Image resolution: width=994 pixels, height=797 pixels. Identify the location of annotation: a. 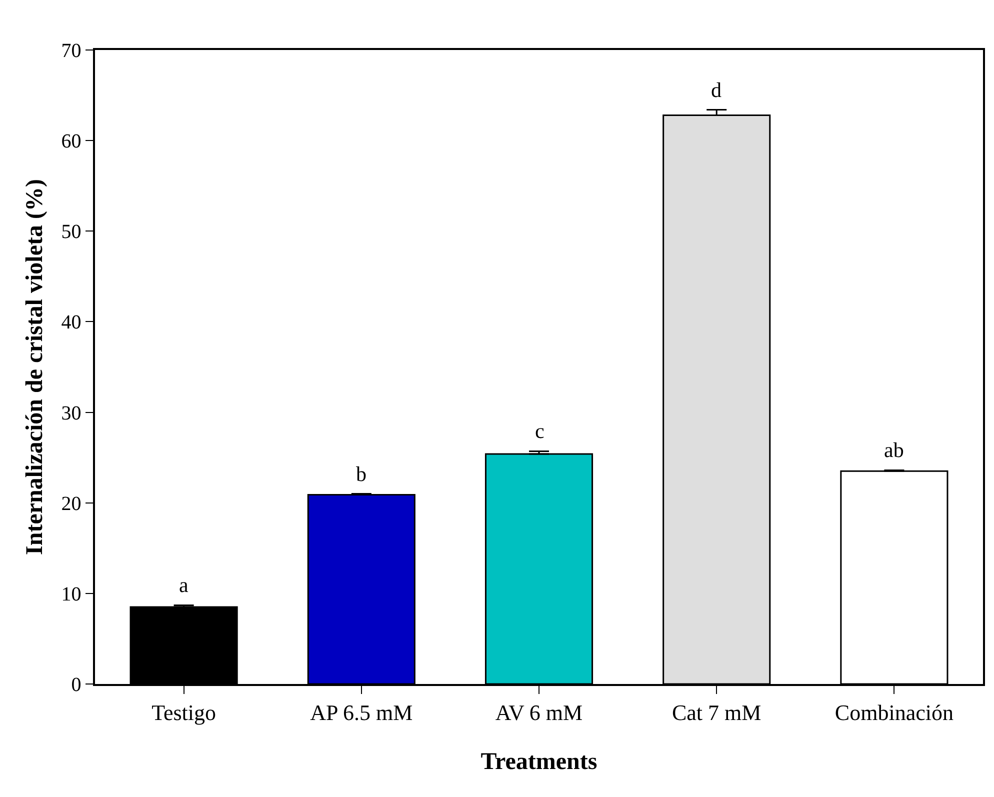
(184, 585).